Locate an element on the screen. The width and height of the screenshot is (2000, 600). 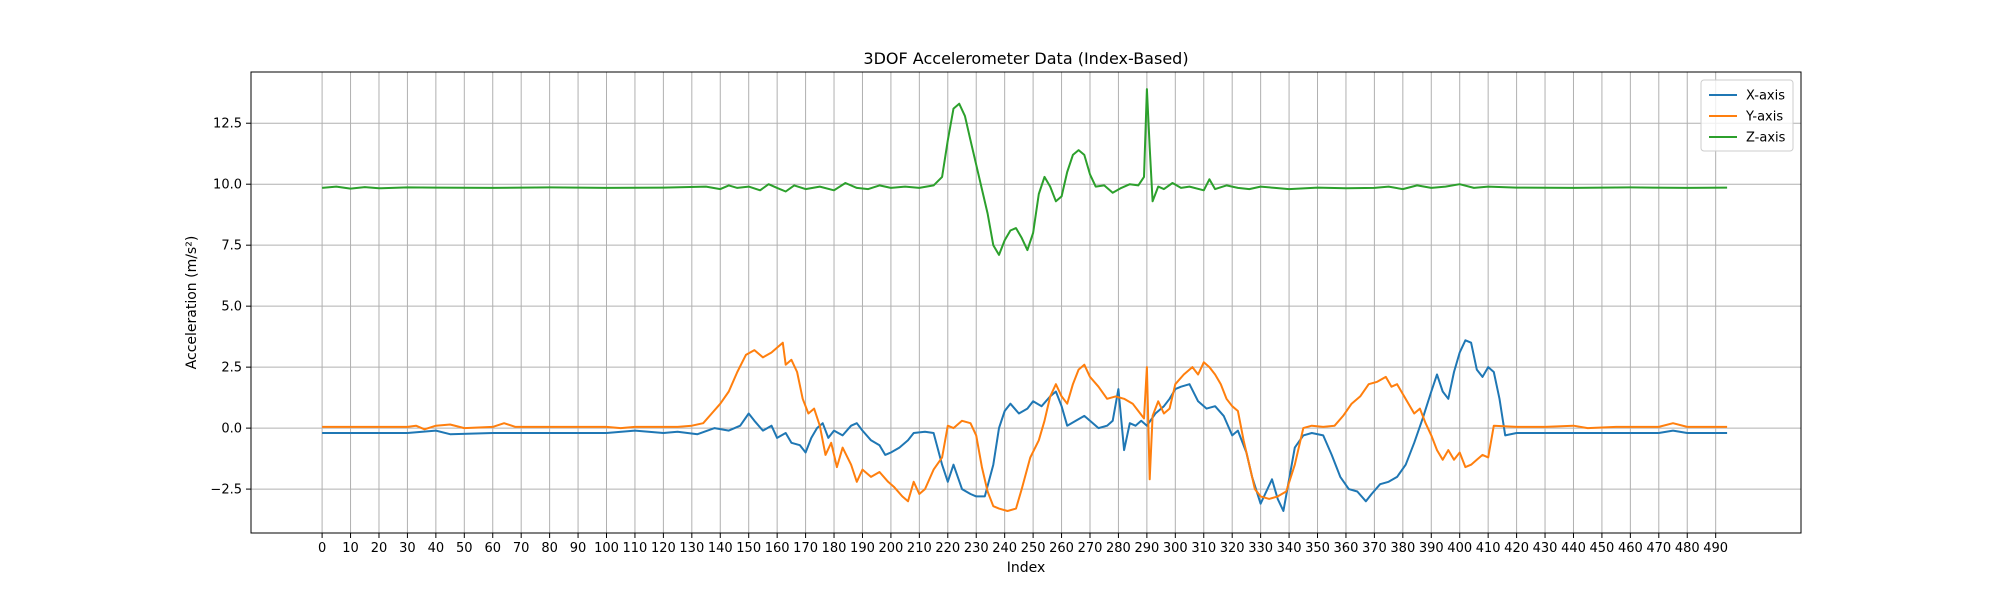
y-tick-label: 12.5 is located at coordinates (227, 124).